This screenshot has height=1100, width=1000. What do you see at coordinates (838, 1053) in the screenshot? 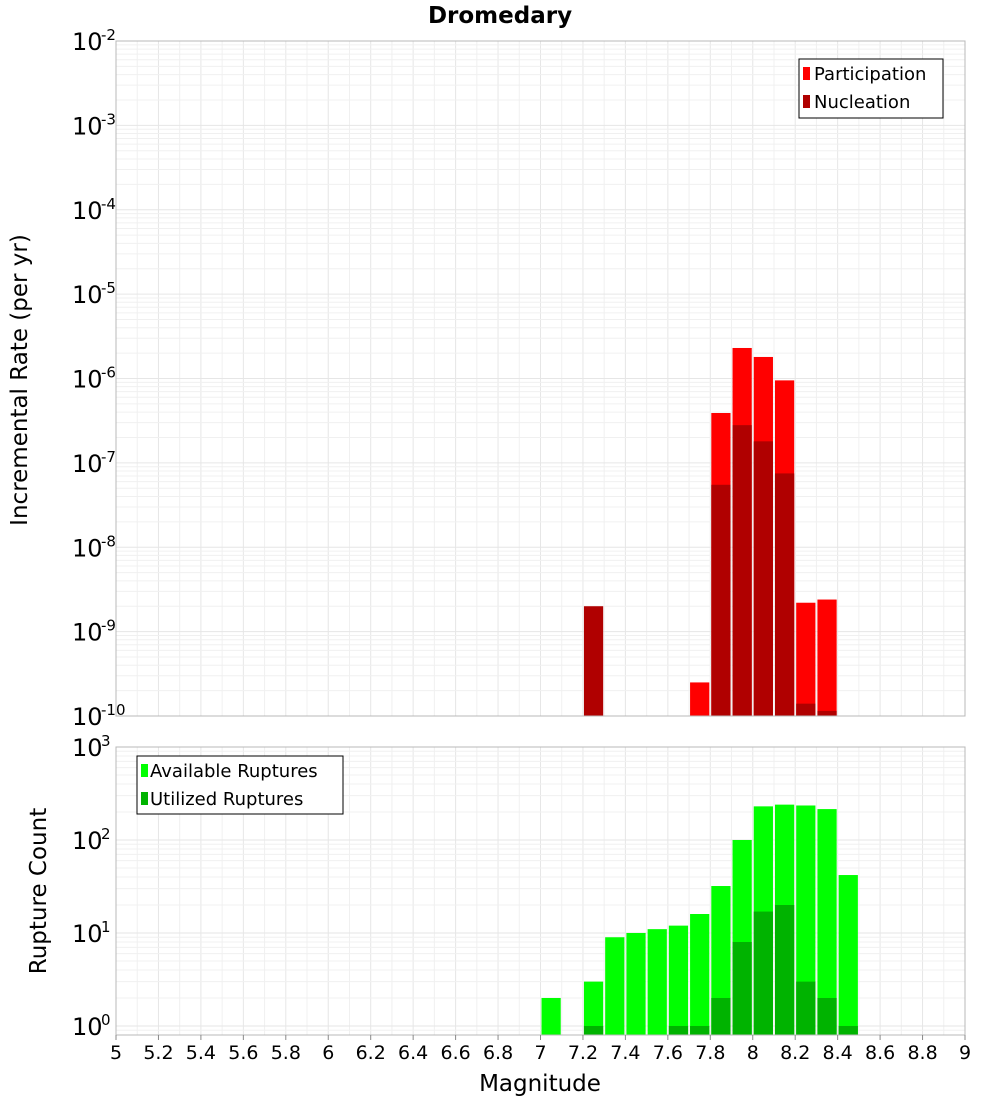
I see `x-tick-label: 8.4` at bounding box center [838, 1053].